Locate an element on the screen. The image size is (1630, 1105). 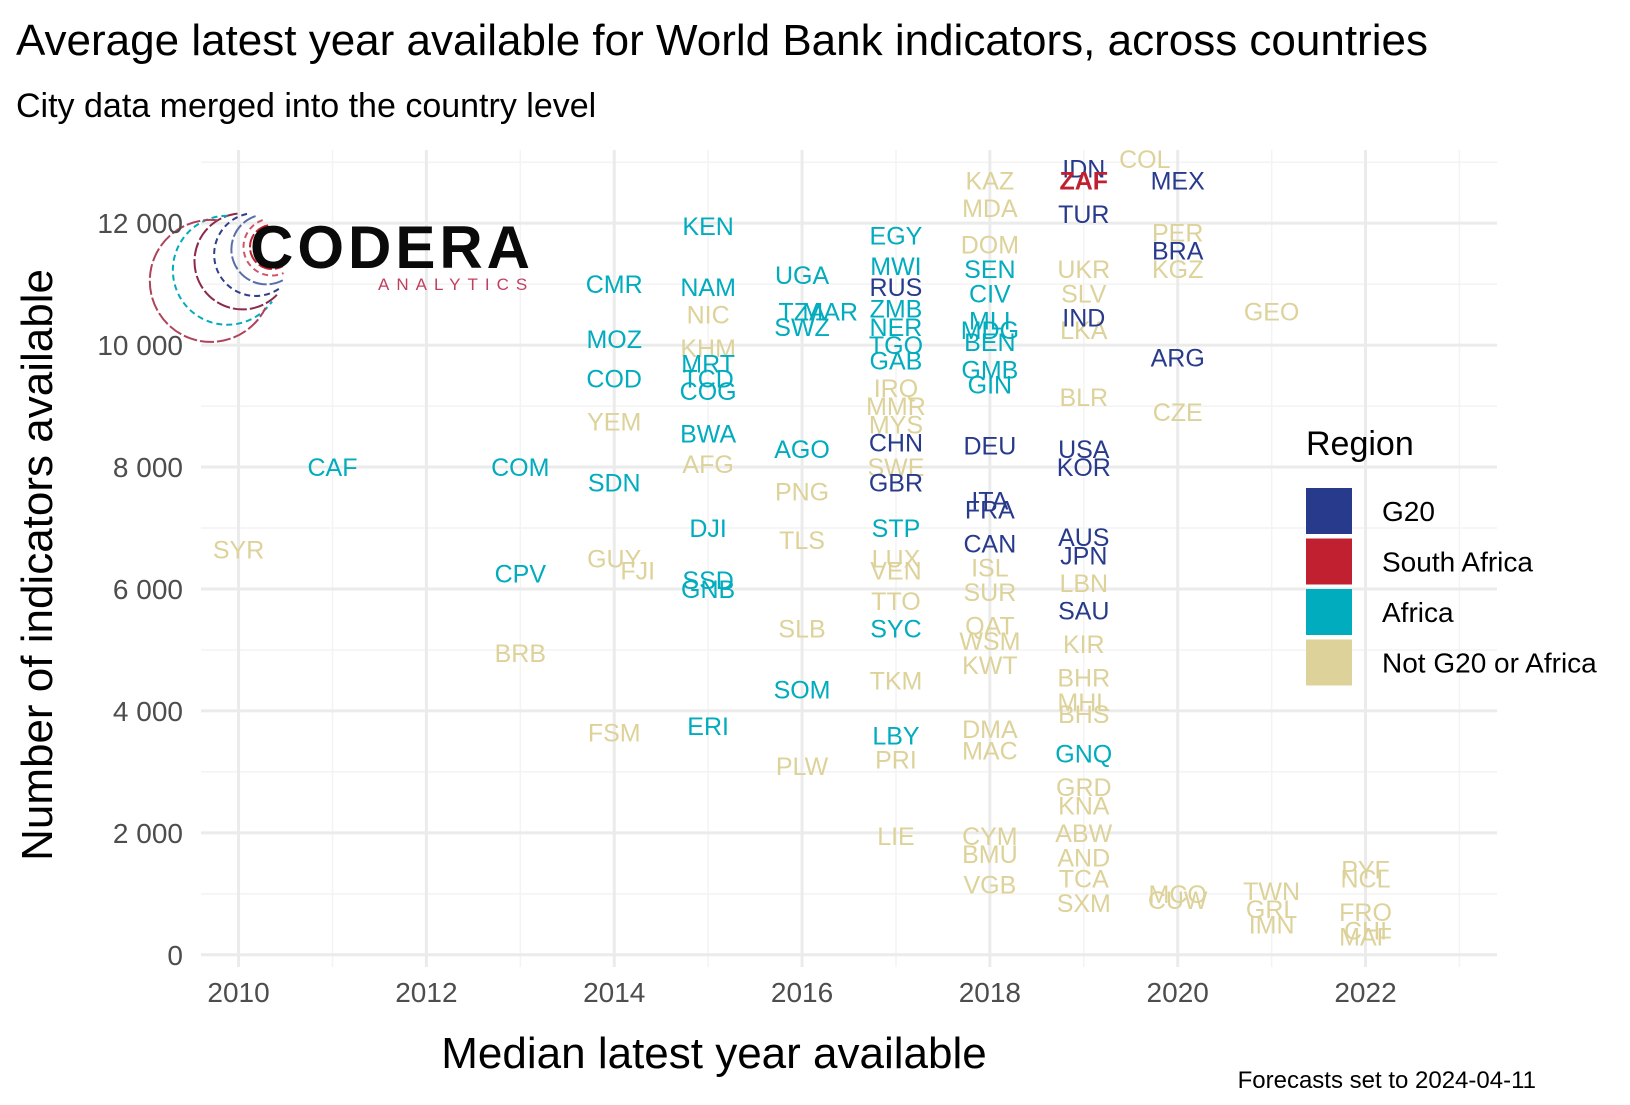
point-label-cze: CZE is located at coordinates (1178, 413).